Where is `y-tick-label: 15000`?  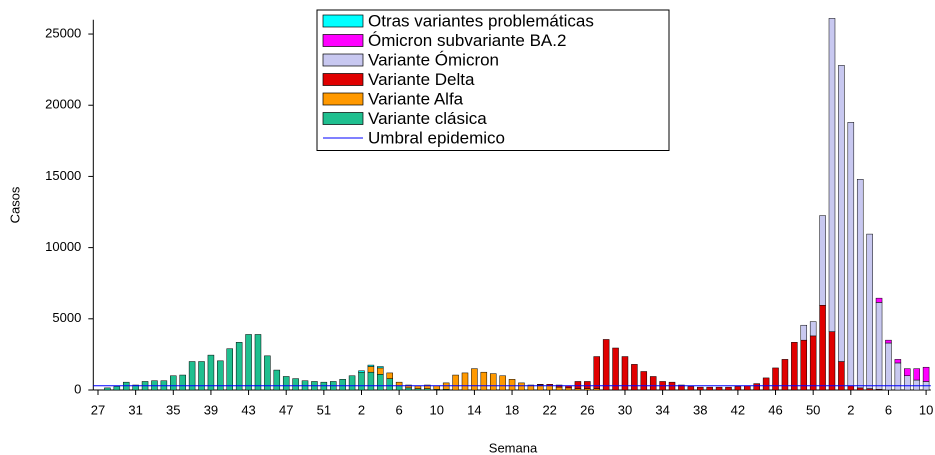
y-tick-label: 15000 is located at coordinates (63, 175).